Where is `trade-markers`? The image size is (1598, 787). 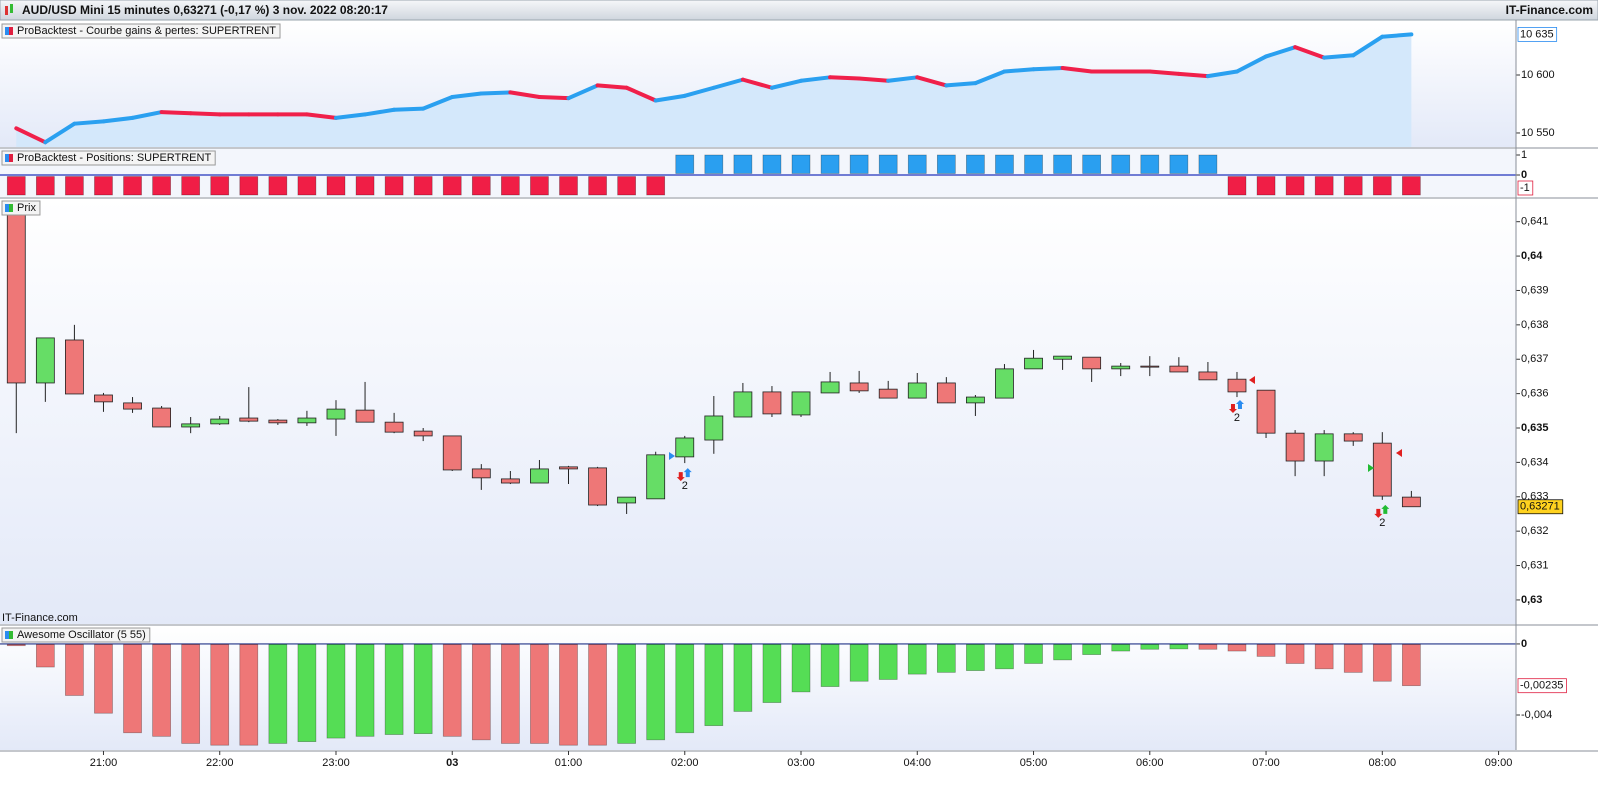 trade-markers is located at coordinates (1035, 424).